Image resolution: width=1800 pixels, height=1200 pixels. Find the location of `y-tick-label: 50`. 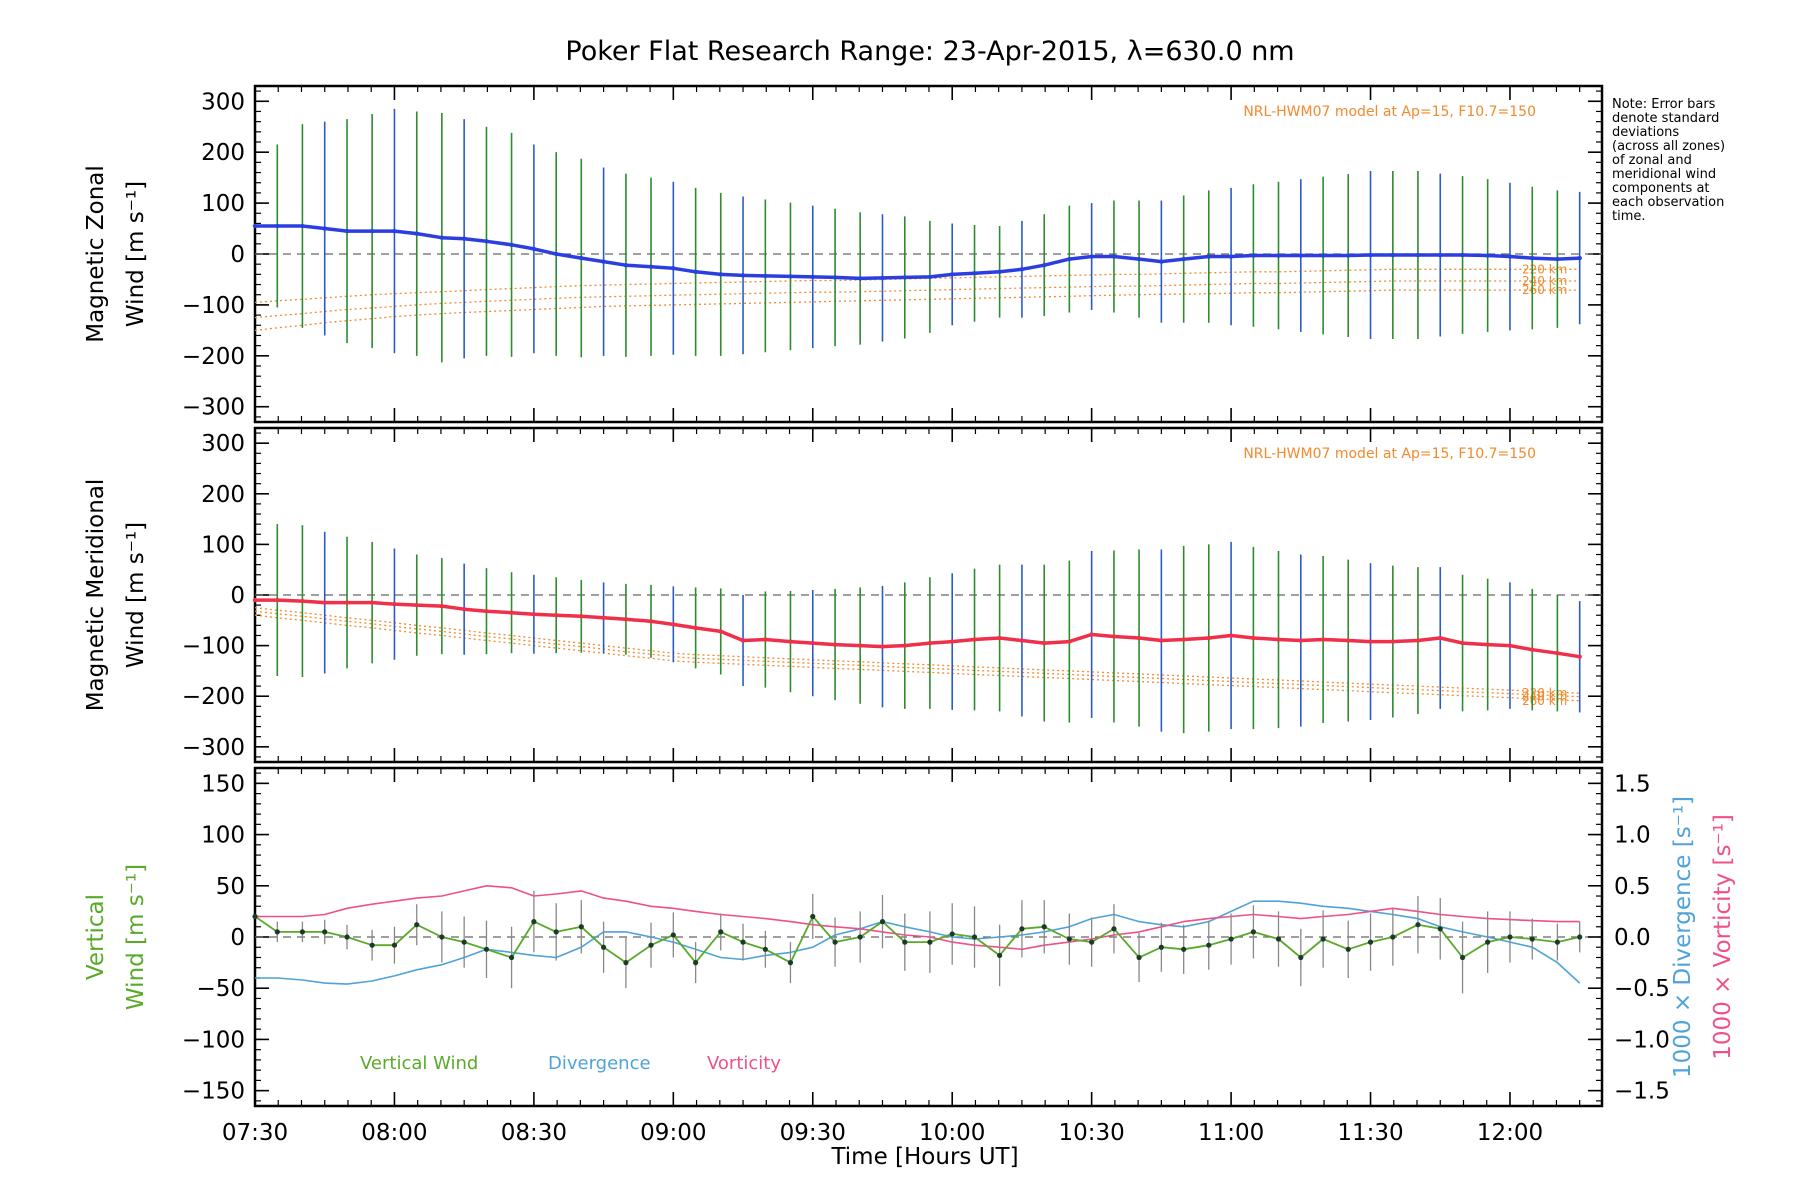

y-tick-label: 50 is located at coordinates (230, 887).